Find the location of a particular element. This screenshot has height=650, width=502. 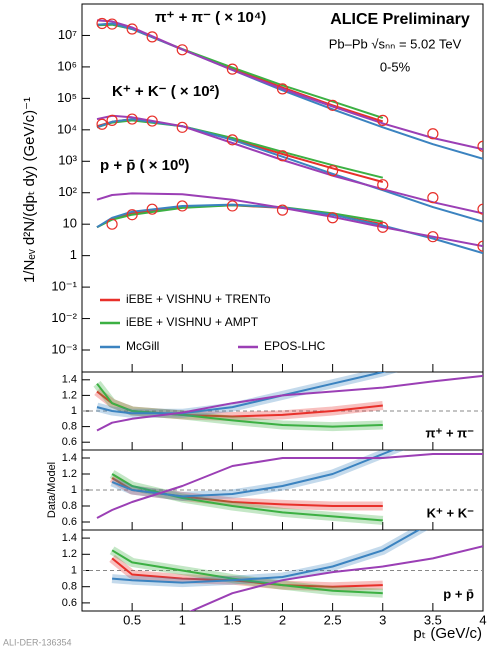

species-label: K⁺ + K⁻ ( × 10²) is located at coordinates (166, 91).